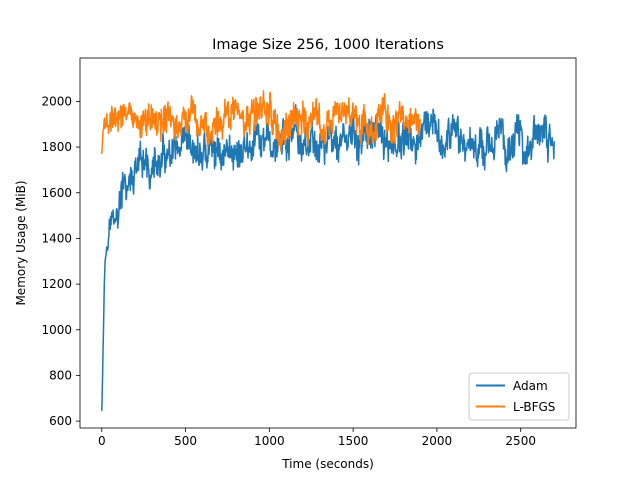 The image size is (640, 480). What do you see at coordinates (56, 101) in the screenshot?
I see `y-tick-label: 2000` at bounding box center [56, 101].